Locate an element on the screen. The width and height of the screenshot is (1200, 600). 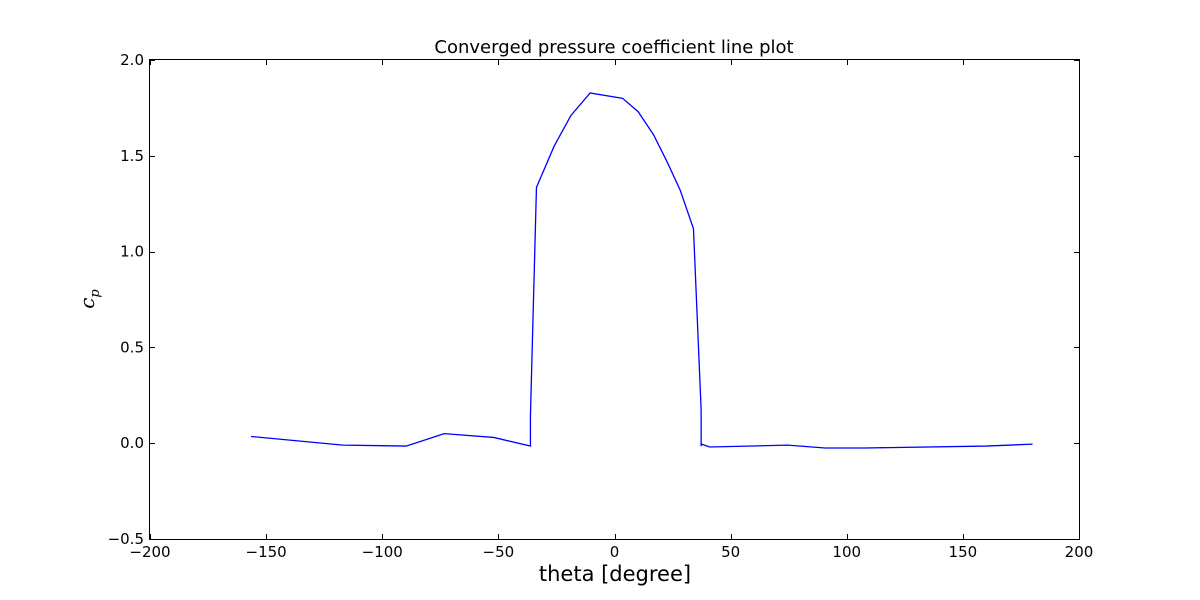
y-axis-label-group: cp is located at coordinates (89, 299).